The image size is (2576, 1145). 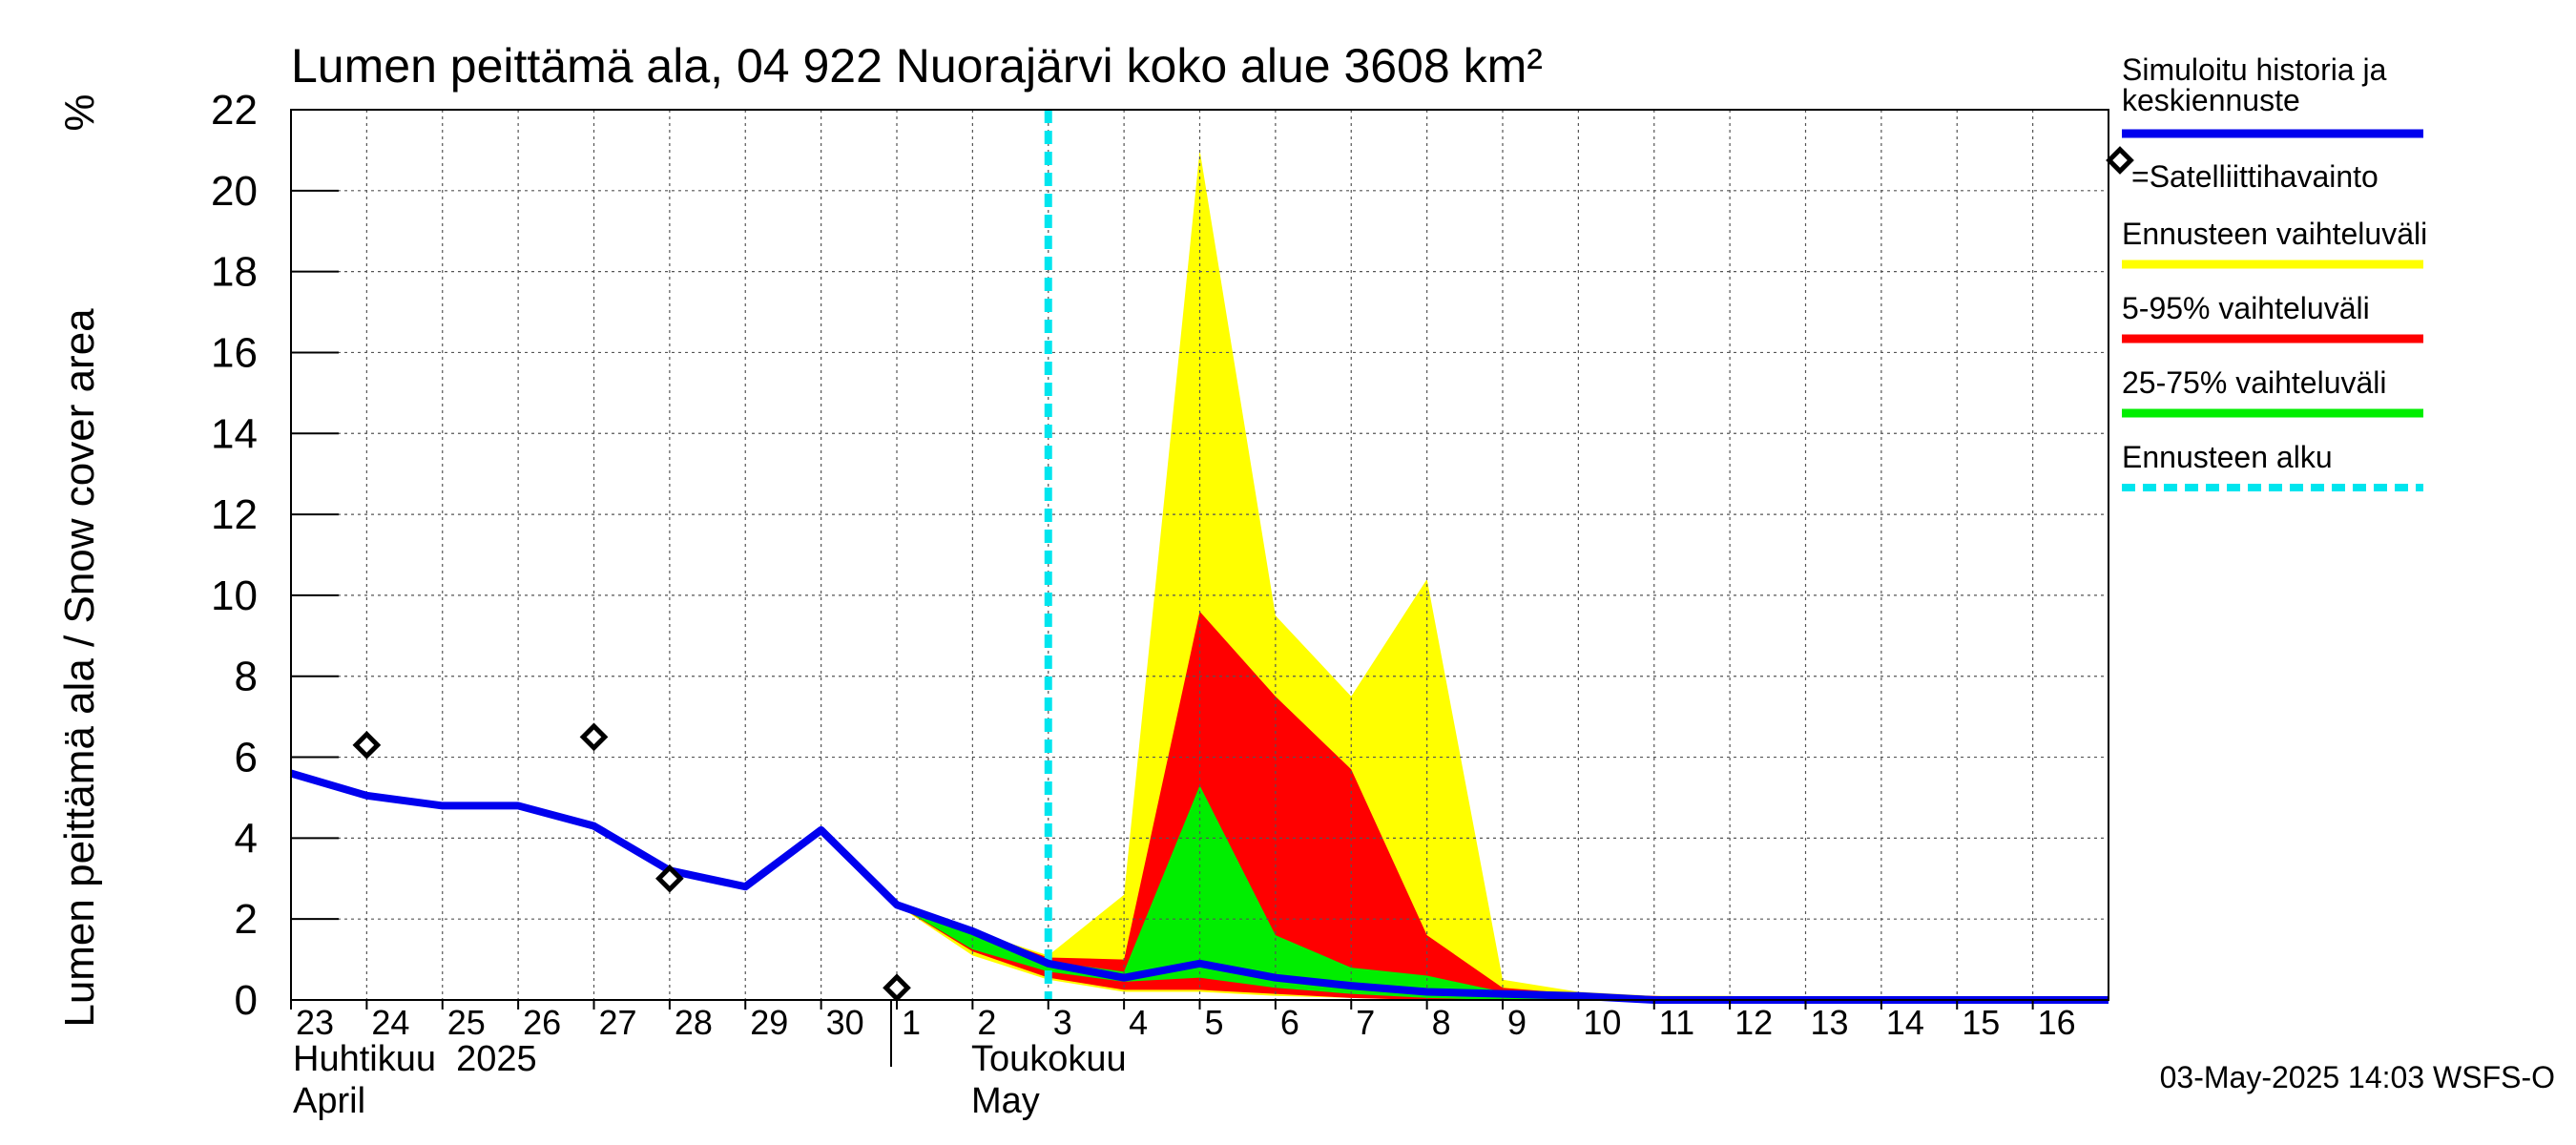 What do you see at coordinates (694, 1022) in the screenshot?
I see `x-tick-label-5: 28` at bounding box center [694, 1022].